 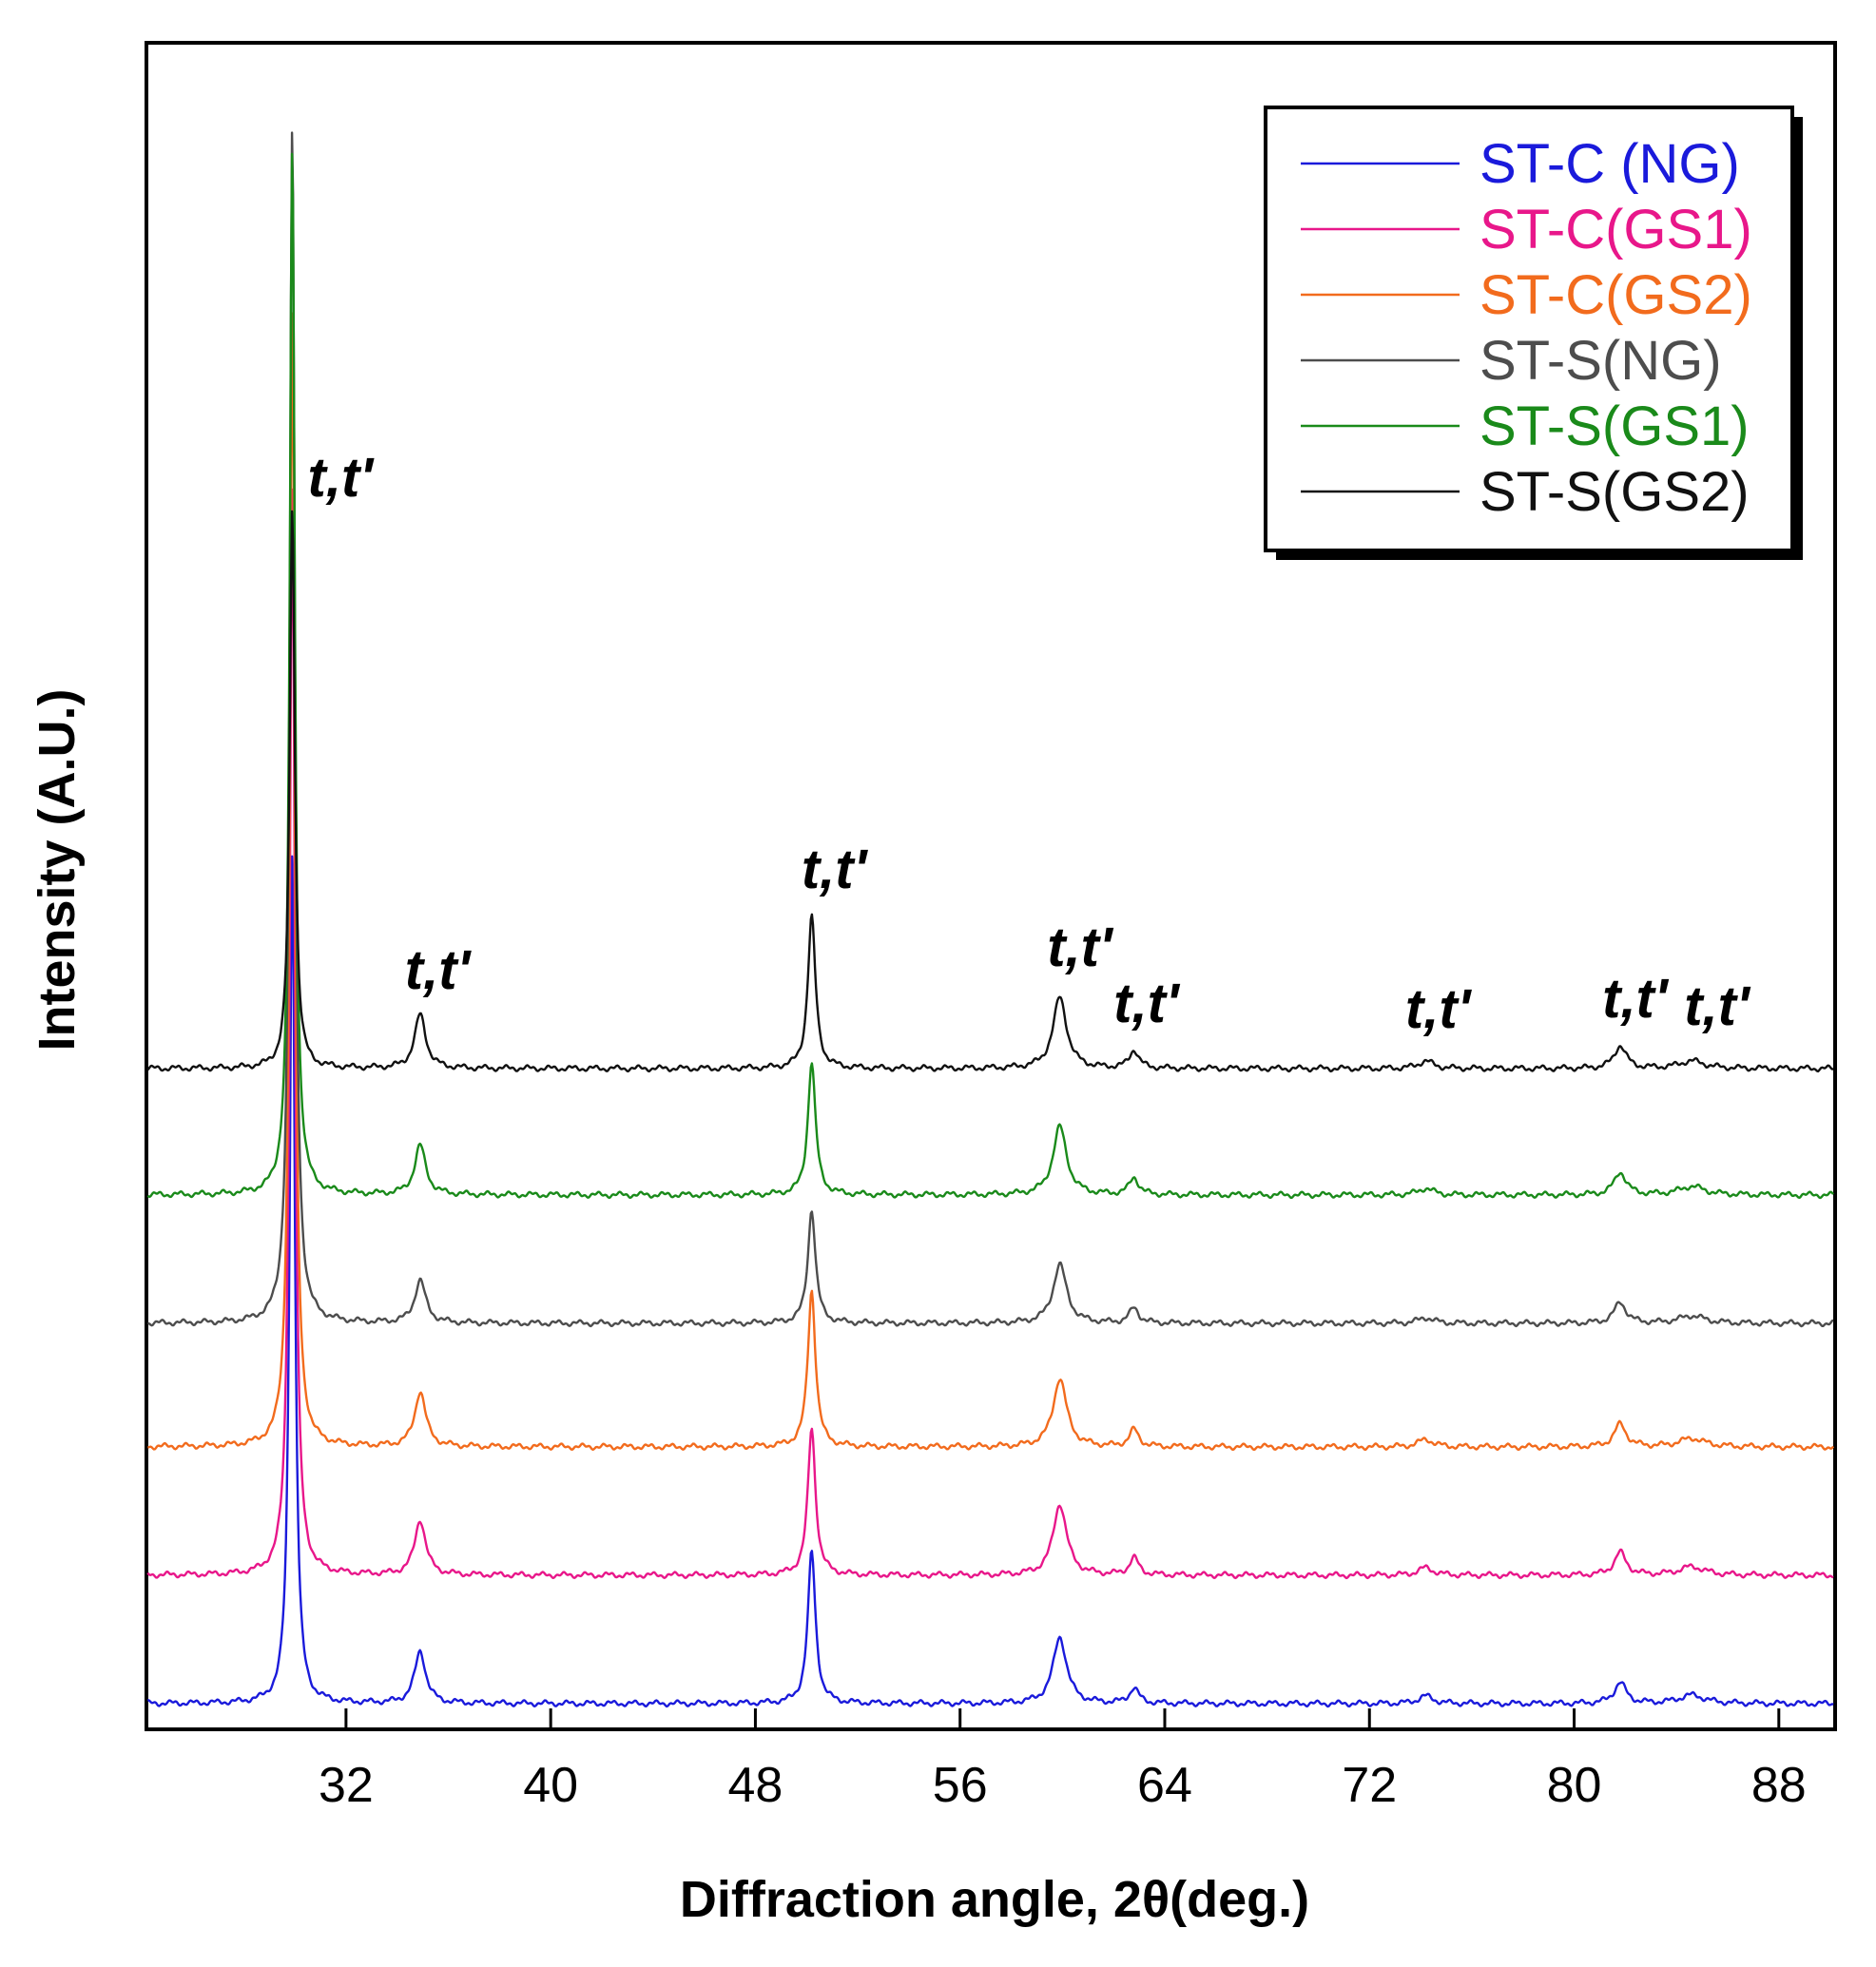 What do you see at coordinates (1615, 492) in the screenshot?
I see `legend-label: ST-S(GS2)` at bounding box center [1615, 492].